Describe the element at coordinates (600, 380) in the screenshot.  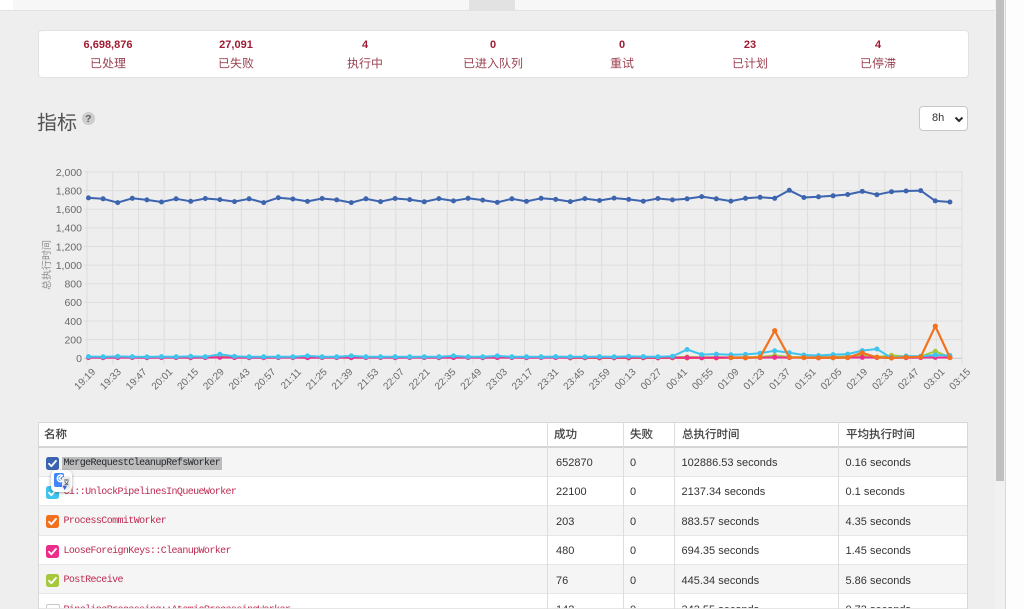
I see `svg-text: 23:59` at that location.